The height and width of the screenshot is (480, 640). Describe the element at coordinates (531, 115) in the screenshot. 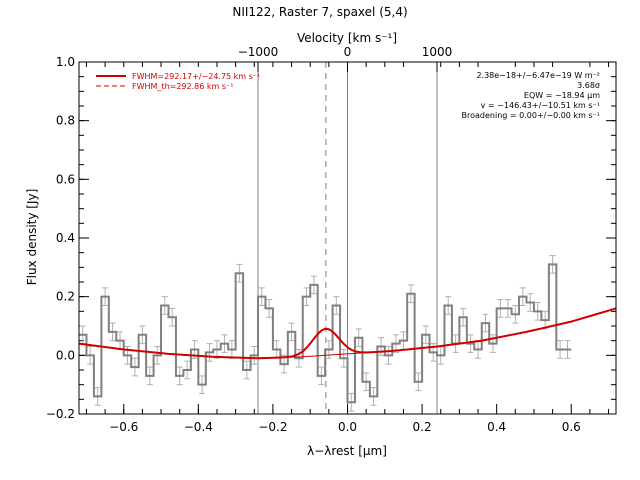

I see `fit-annotation: Broadening = 0.00+/−0.00 km s⁻¹` at that location.